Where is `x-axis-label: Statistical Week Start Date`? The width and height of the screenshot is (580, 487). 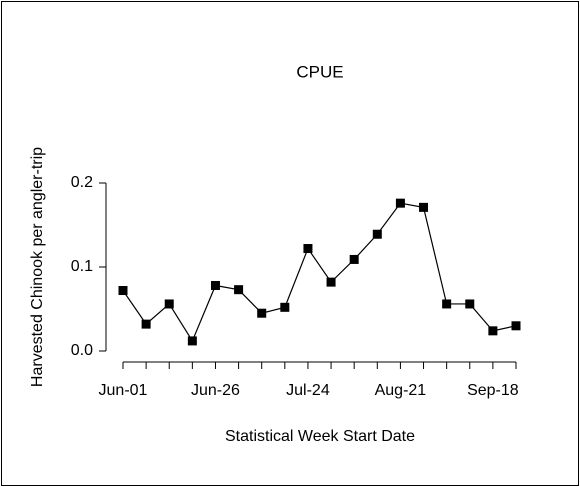
x-axis-label: Statistical Week Start Date is located at coordinates (320, 436).